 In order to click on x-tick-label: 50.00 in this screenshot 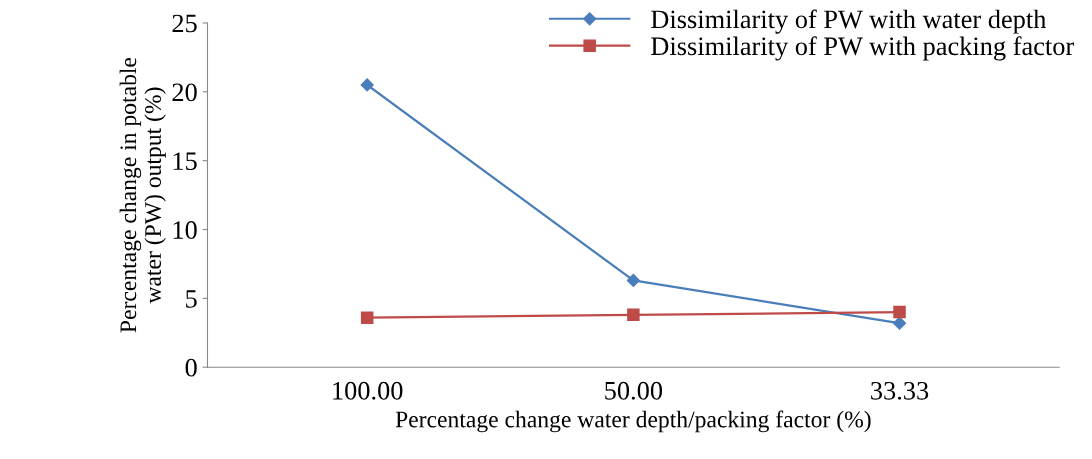, I will do `click(634, 390)`.